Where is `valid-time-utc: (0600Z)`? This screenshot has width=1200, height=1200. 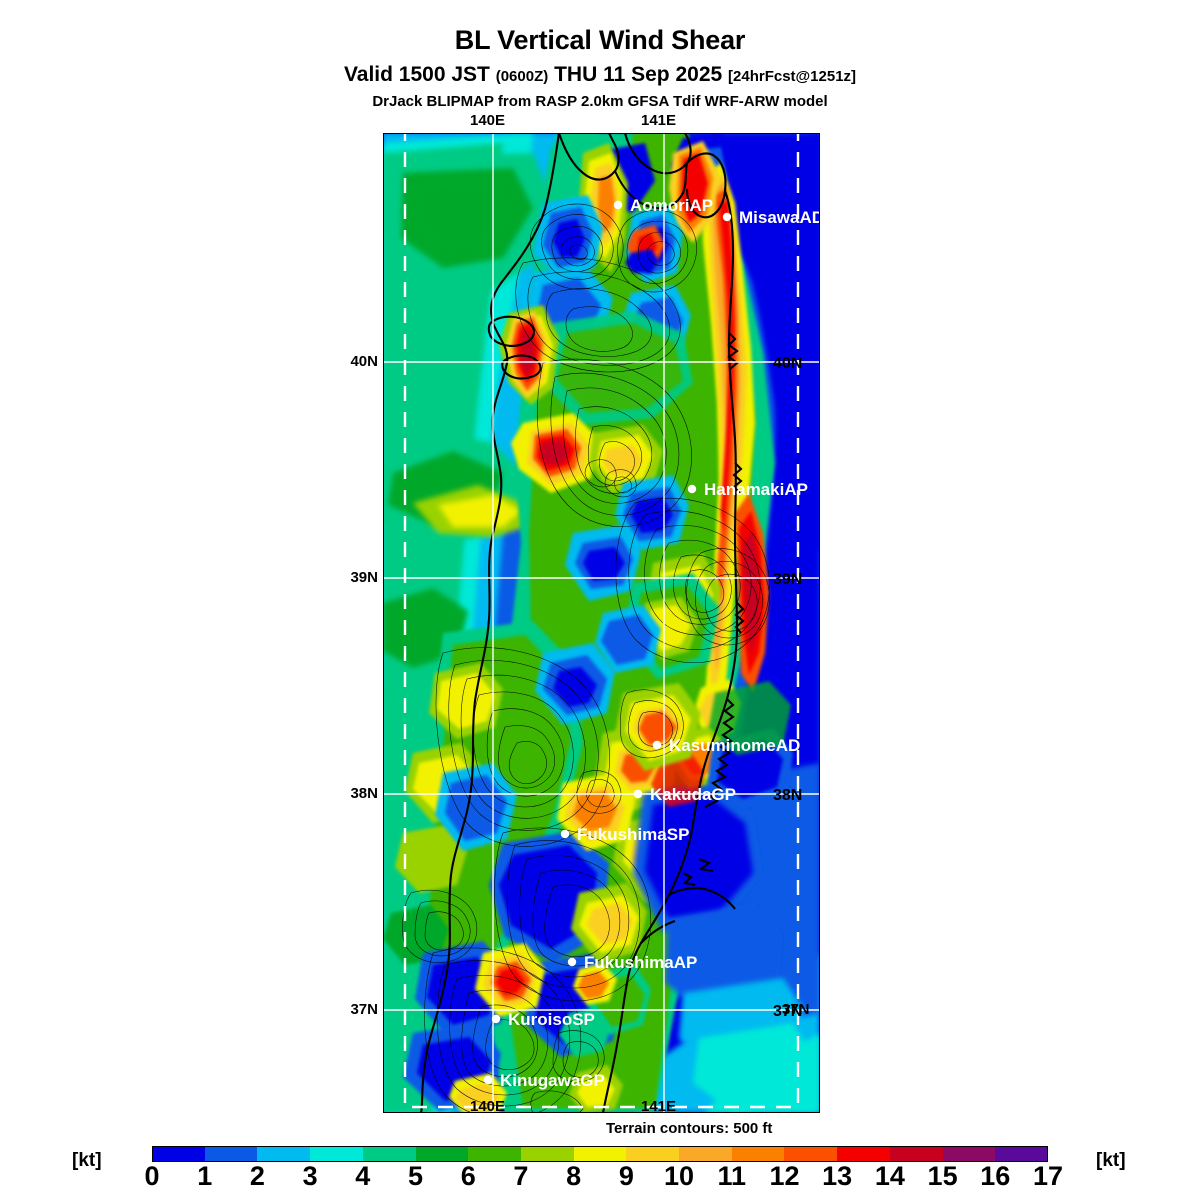
valid-time-utc: (0600Z) is located at coordinates (522, 76).